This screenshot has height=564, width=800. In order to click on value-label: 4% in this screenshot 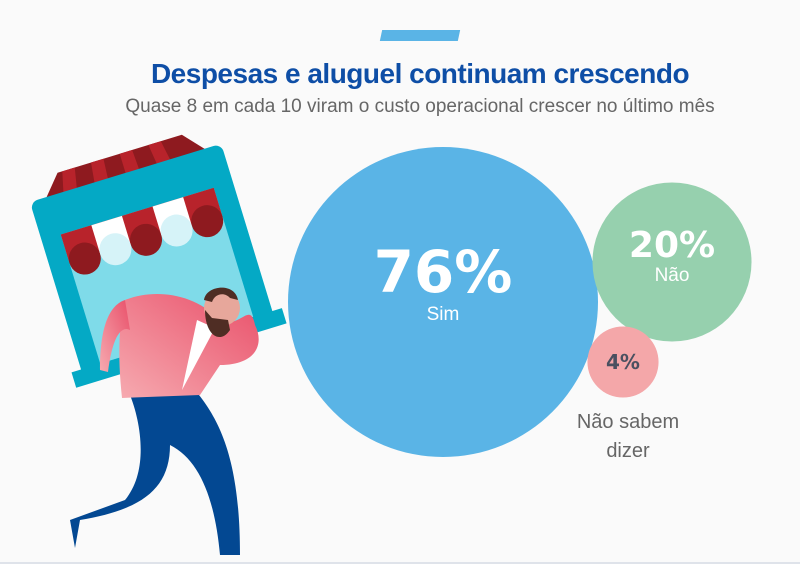, I will do `click(623, 362)`.